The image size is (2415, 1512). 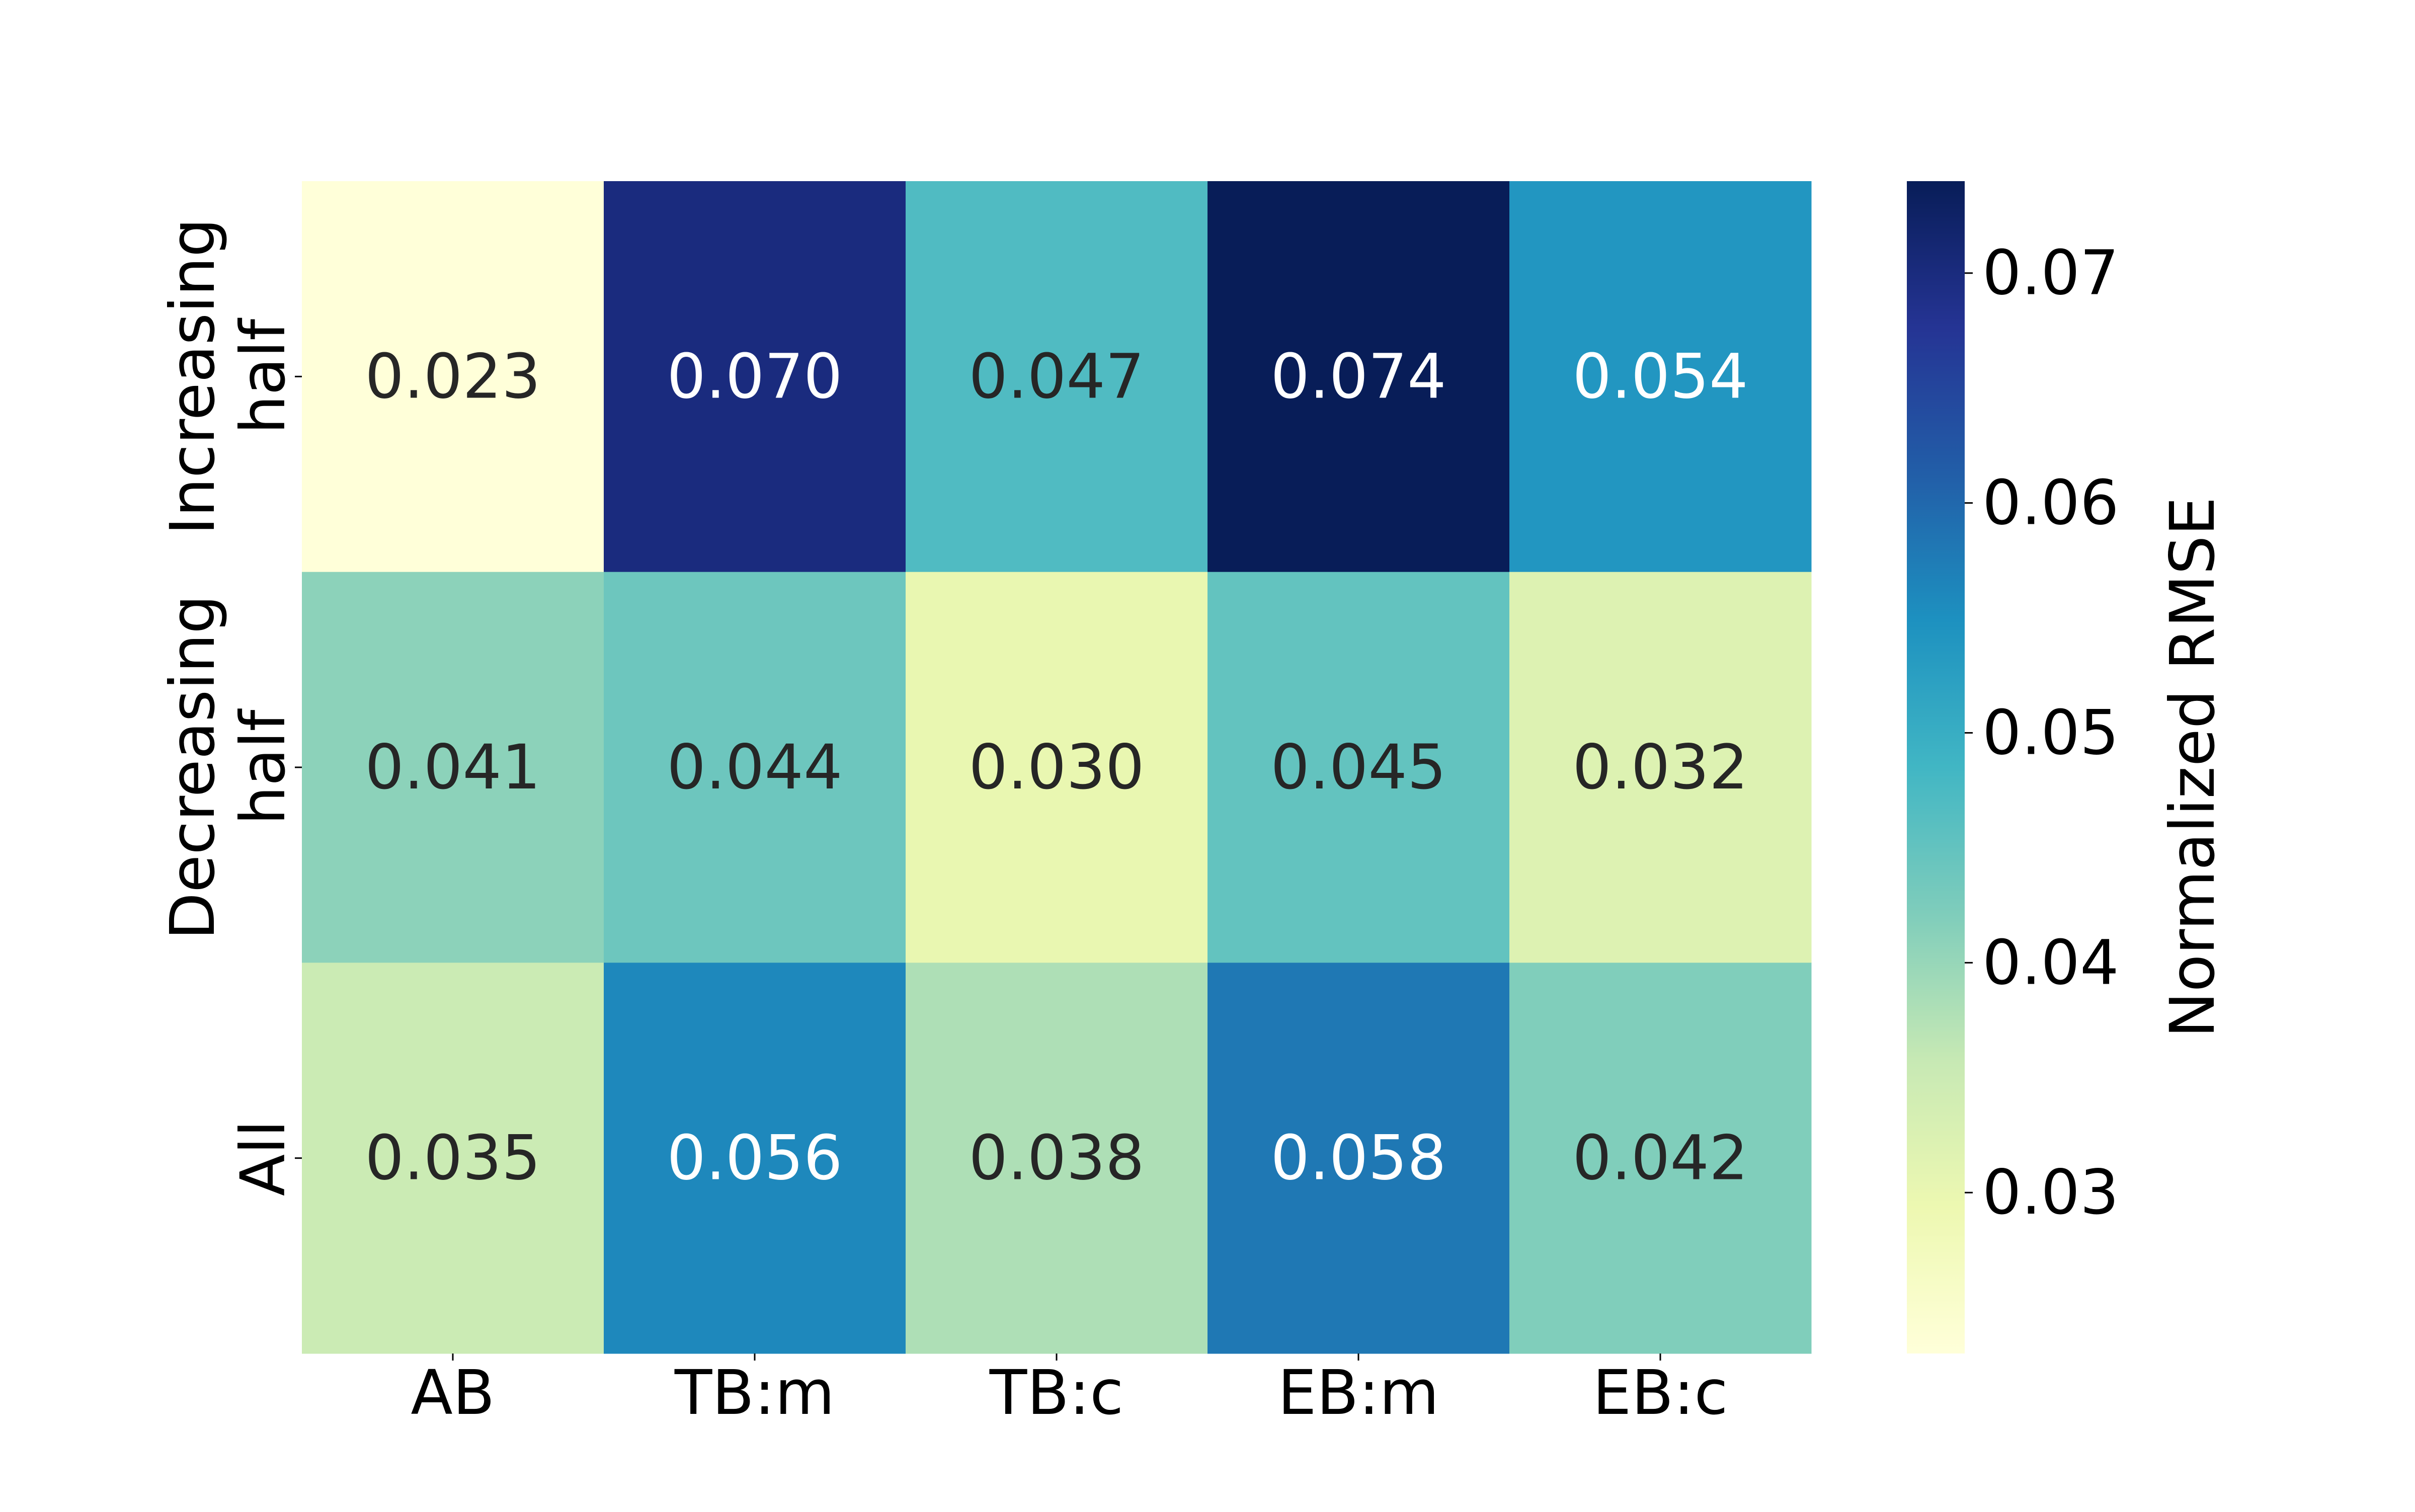 I want to click on x-axis: AB TB:m TB:c EB:m EB:c, so click(x=1070, y=1391).